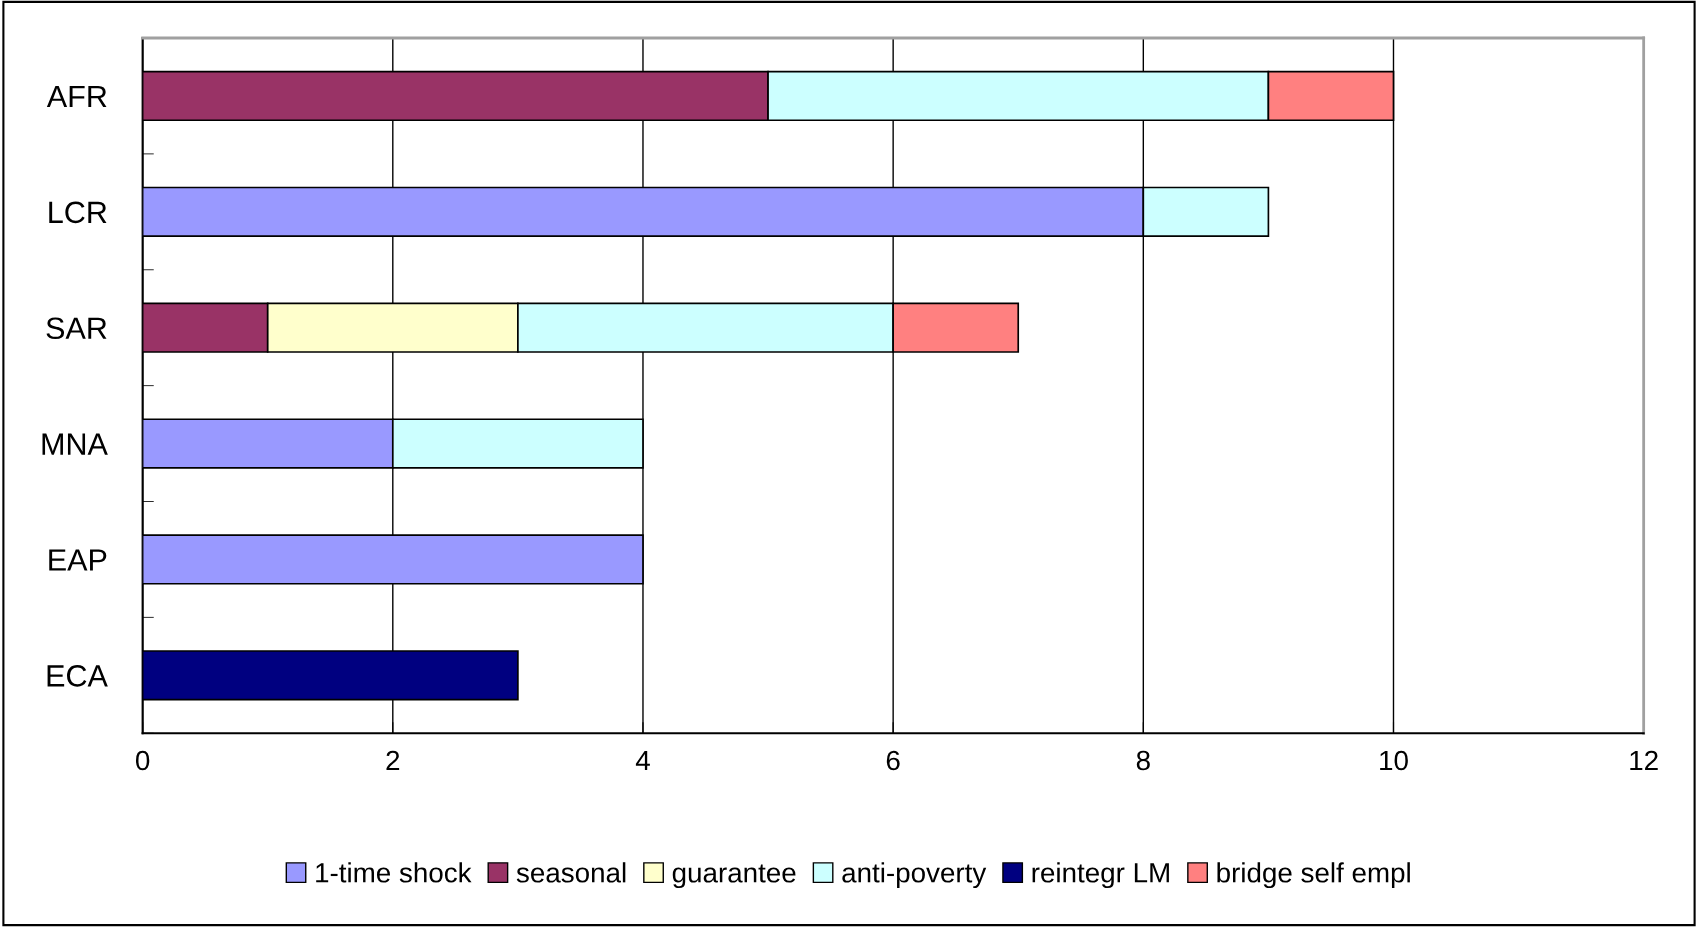 This screenshot has height=927, width=1698. What do you see at coordinates (1100, 875) in the screenshot?
I see `legend-label: reintegr LM` at bounding box center [1100, 875].